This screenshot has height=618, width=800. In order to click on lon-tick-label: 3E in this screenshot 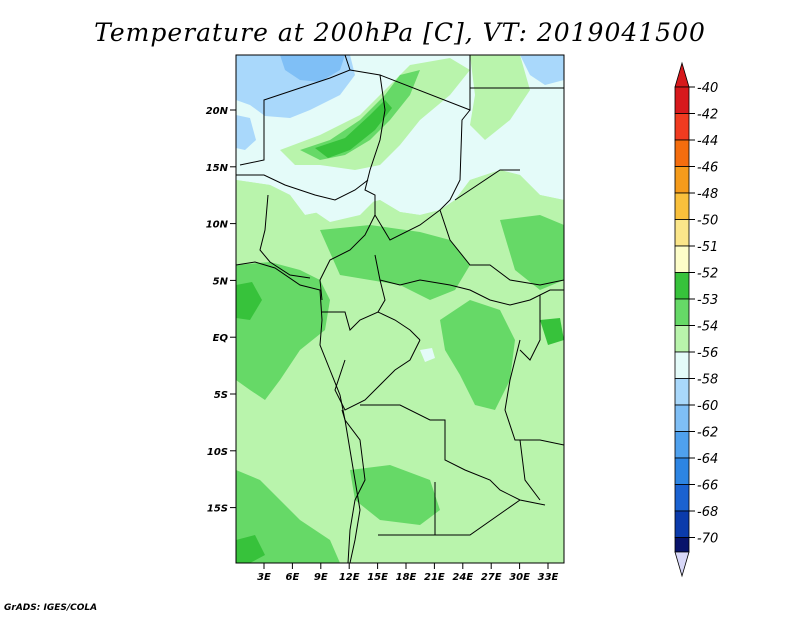, I will do `click(264, 577)`.